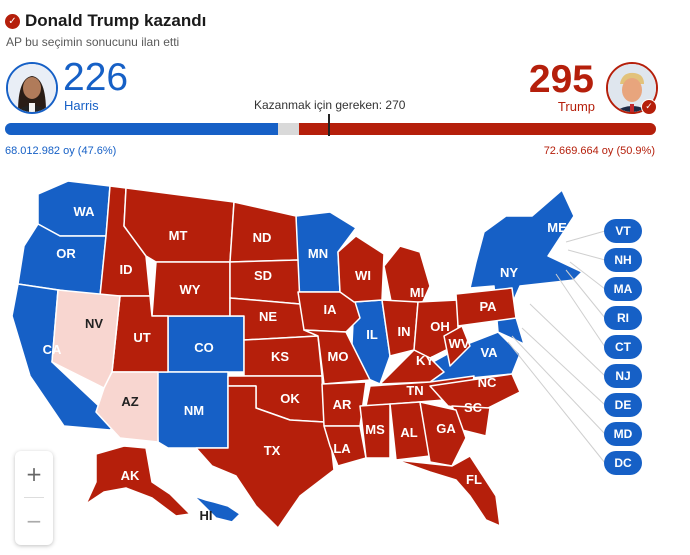  I want to click on label-MI: MI, so click(417, 292).